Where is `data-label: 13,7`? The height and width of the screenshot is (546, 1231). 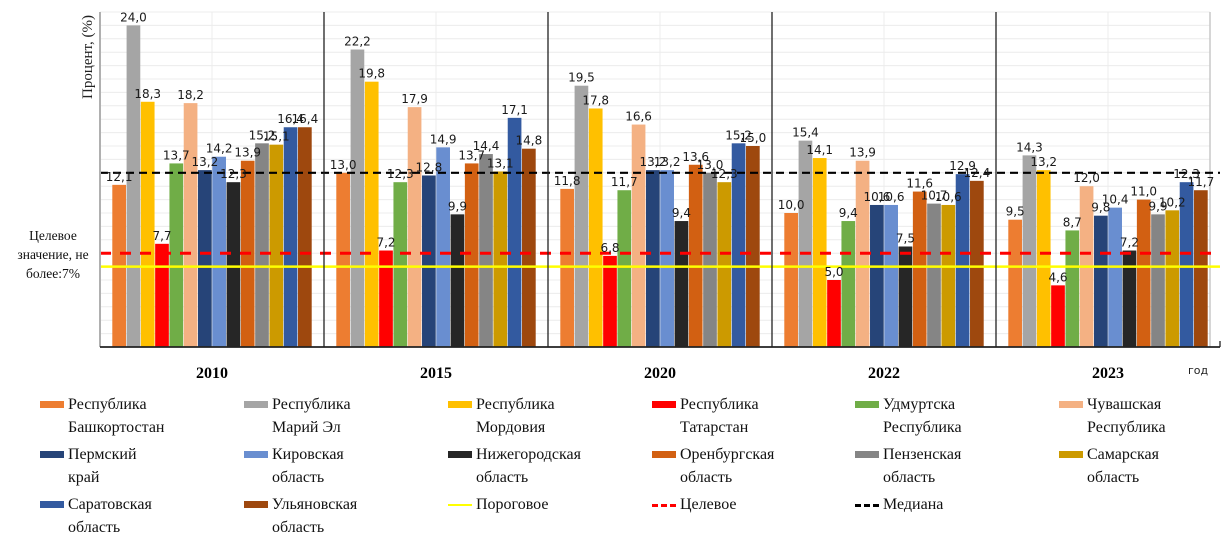
data-label: 13,7 is located at coordinates (471, 155).